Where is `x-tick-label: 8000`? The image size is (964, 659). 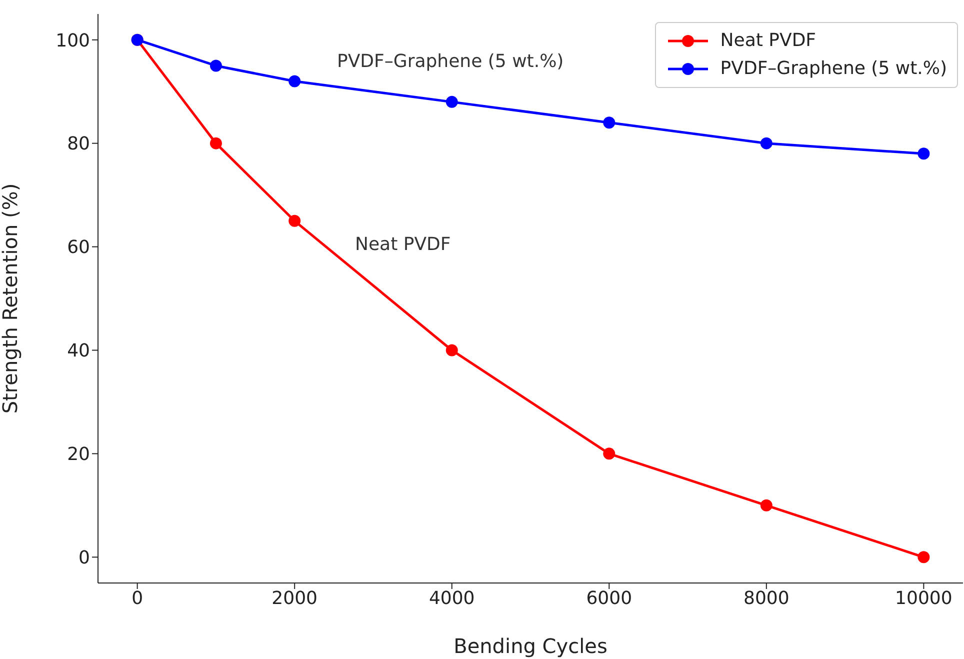 x-tick-label: 8000 is located at coordinates (767, 598).